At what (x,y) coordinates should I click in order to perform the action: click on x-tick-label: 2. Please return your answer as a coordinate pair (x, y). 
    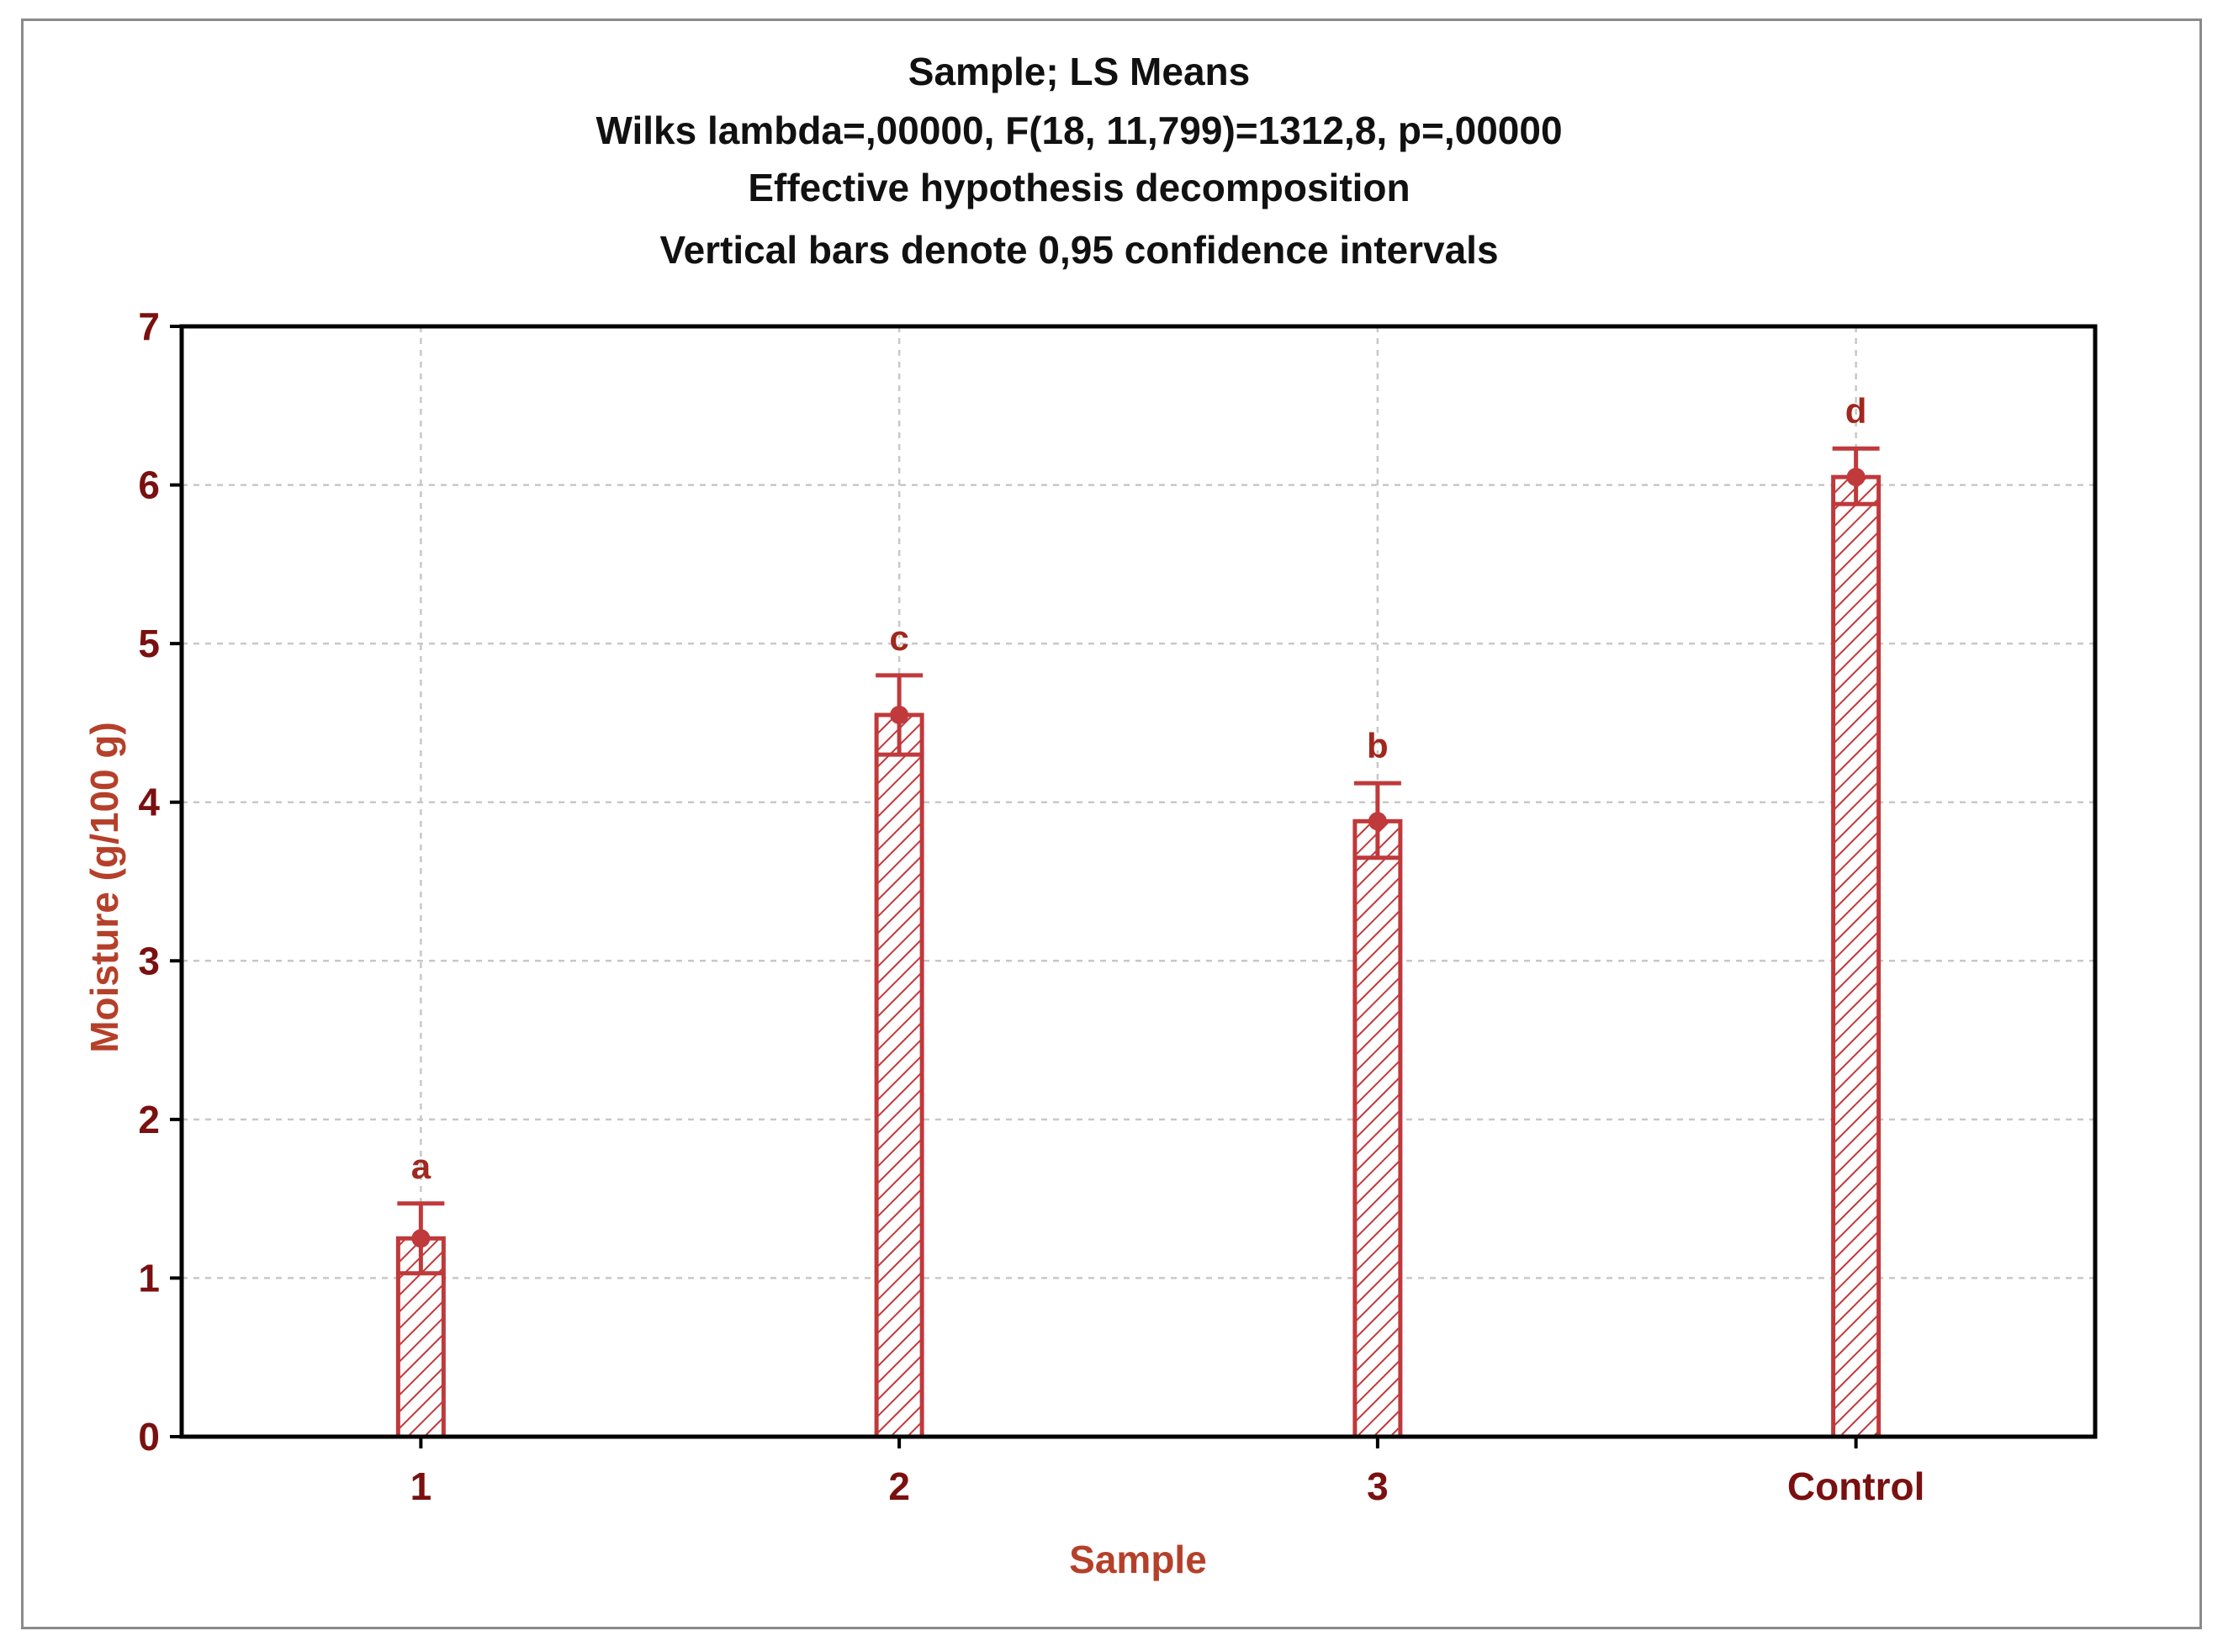
    Looking at the image, I should click on (899, 1486).